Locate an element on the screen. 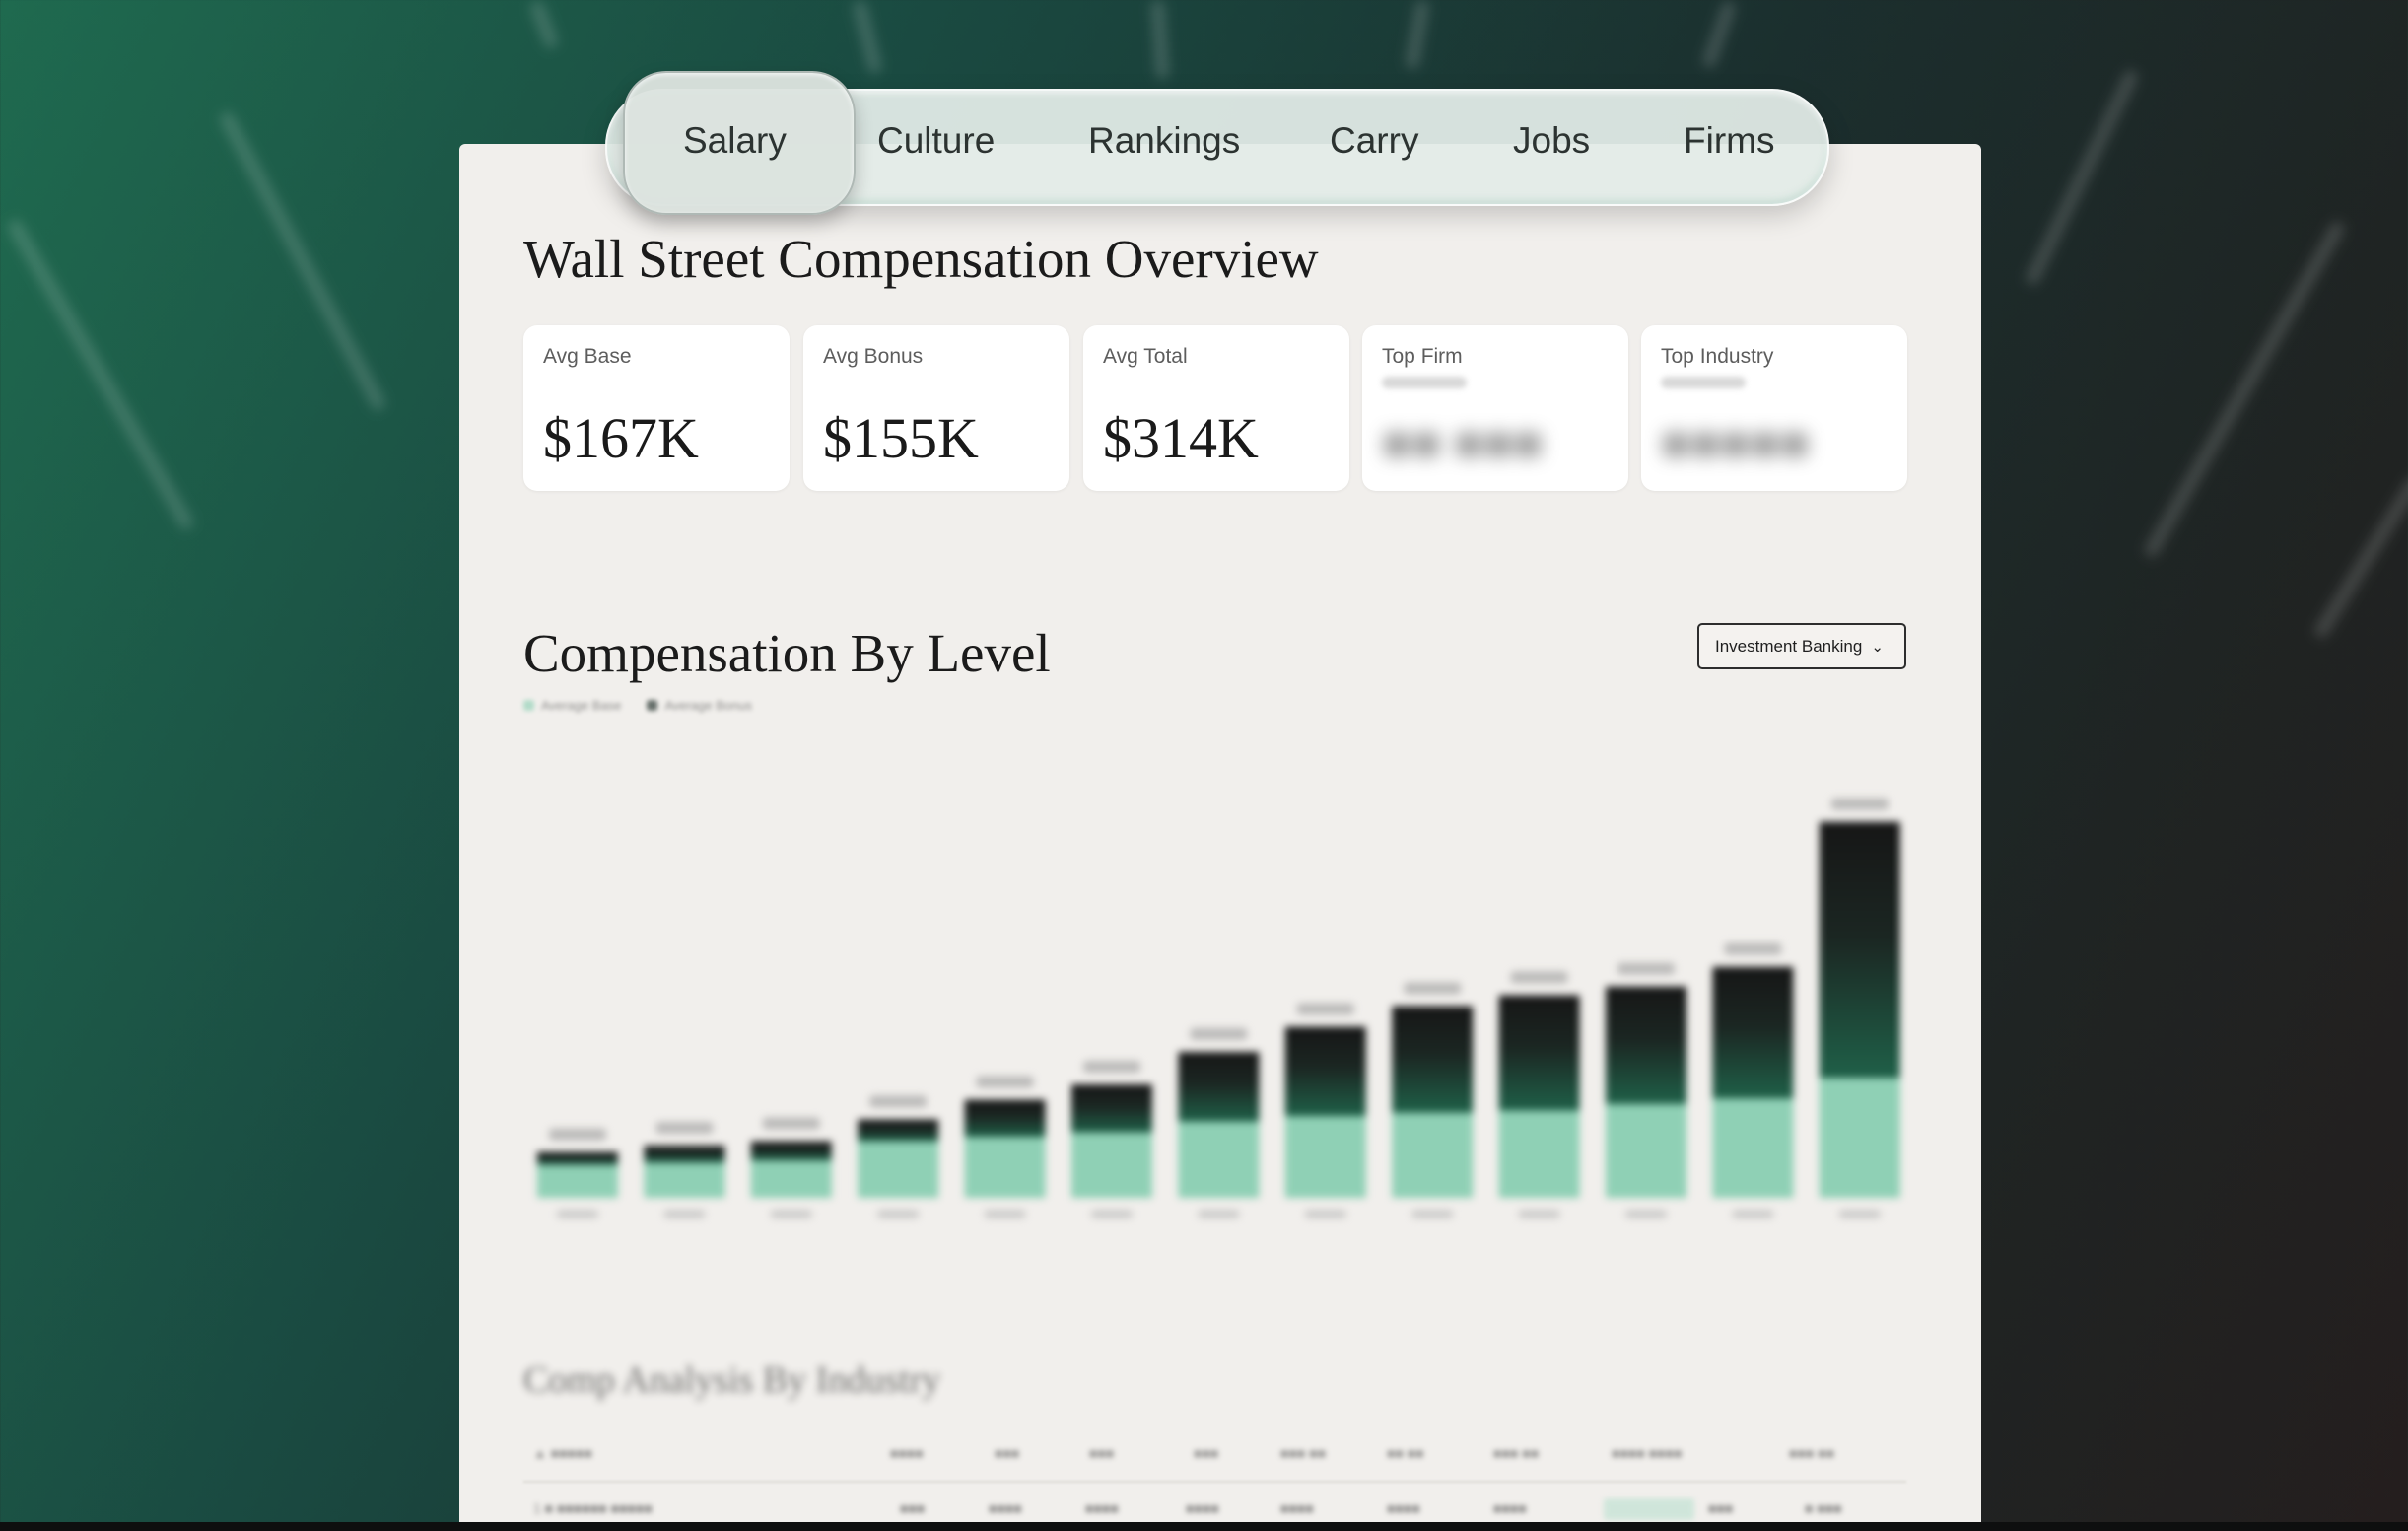  tab-firms: Firms is located at coordinates (1730, 140).